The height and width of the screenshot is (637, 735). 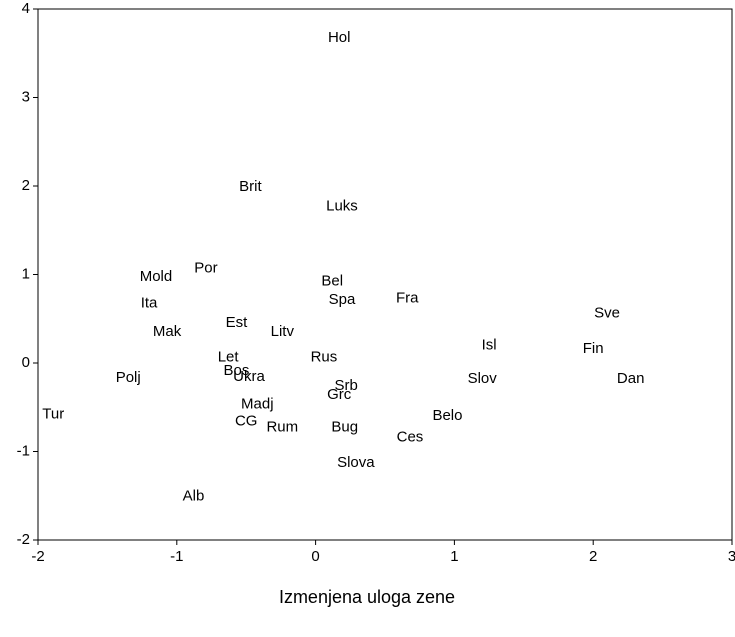 I want to click on point-label: Mak, so click(x=167, y=331).